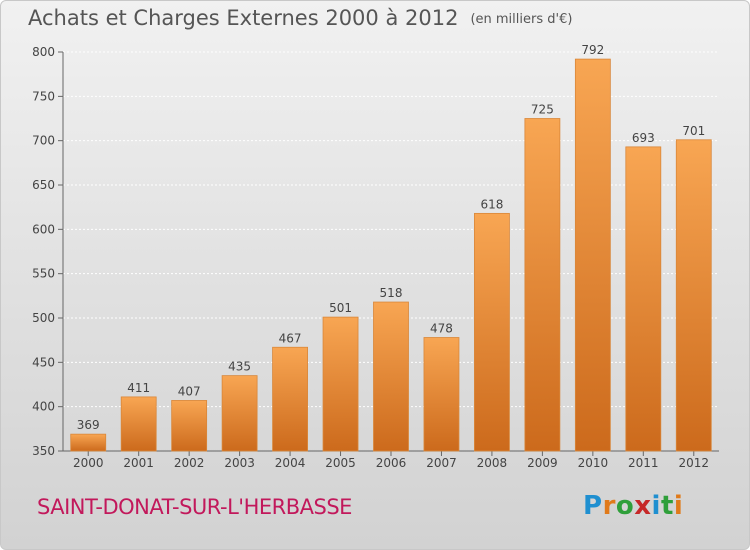 The image size is (750, 550). I want to click on y-tick-label: 550, so click(43, 274).